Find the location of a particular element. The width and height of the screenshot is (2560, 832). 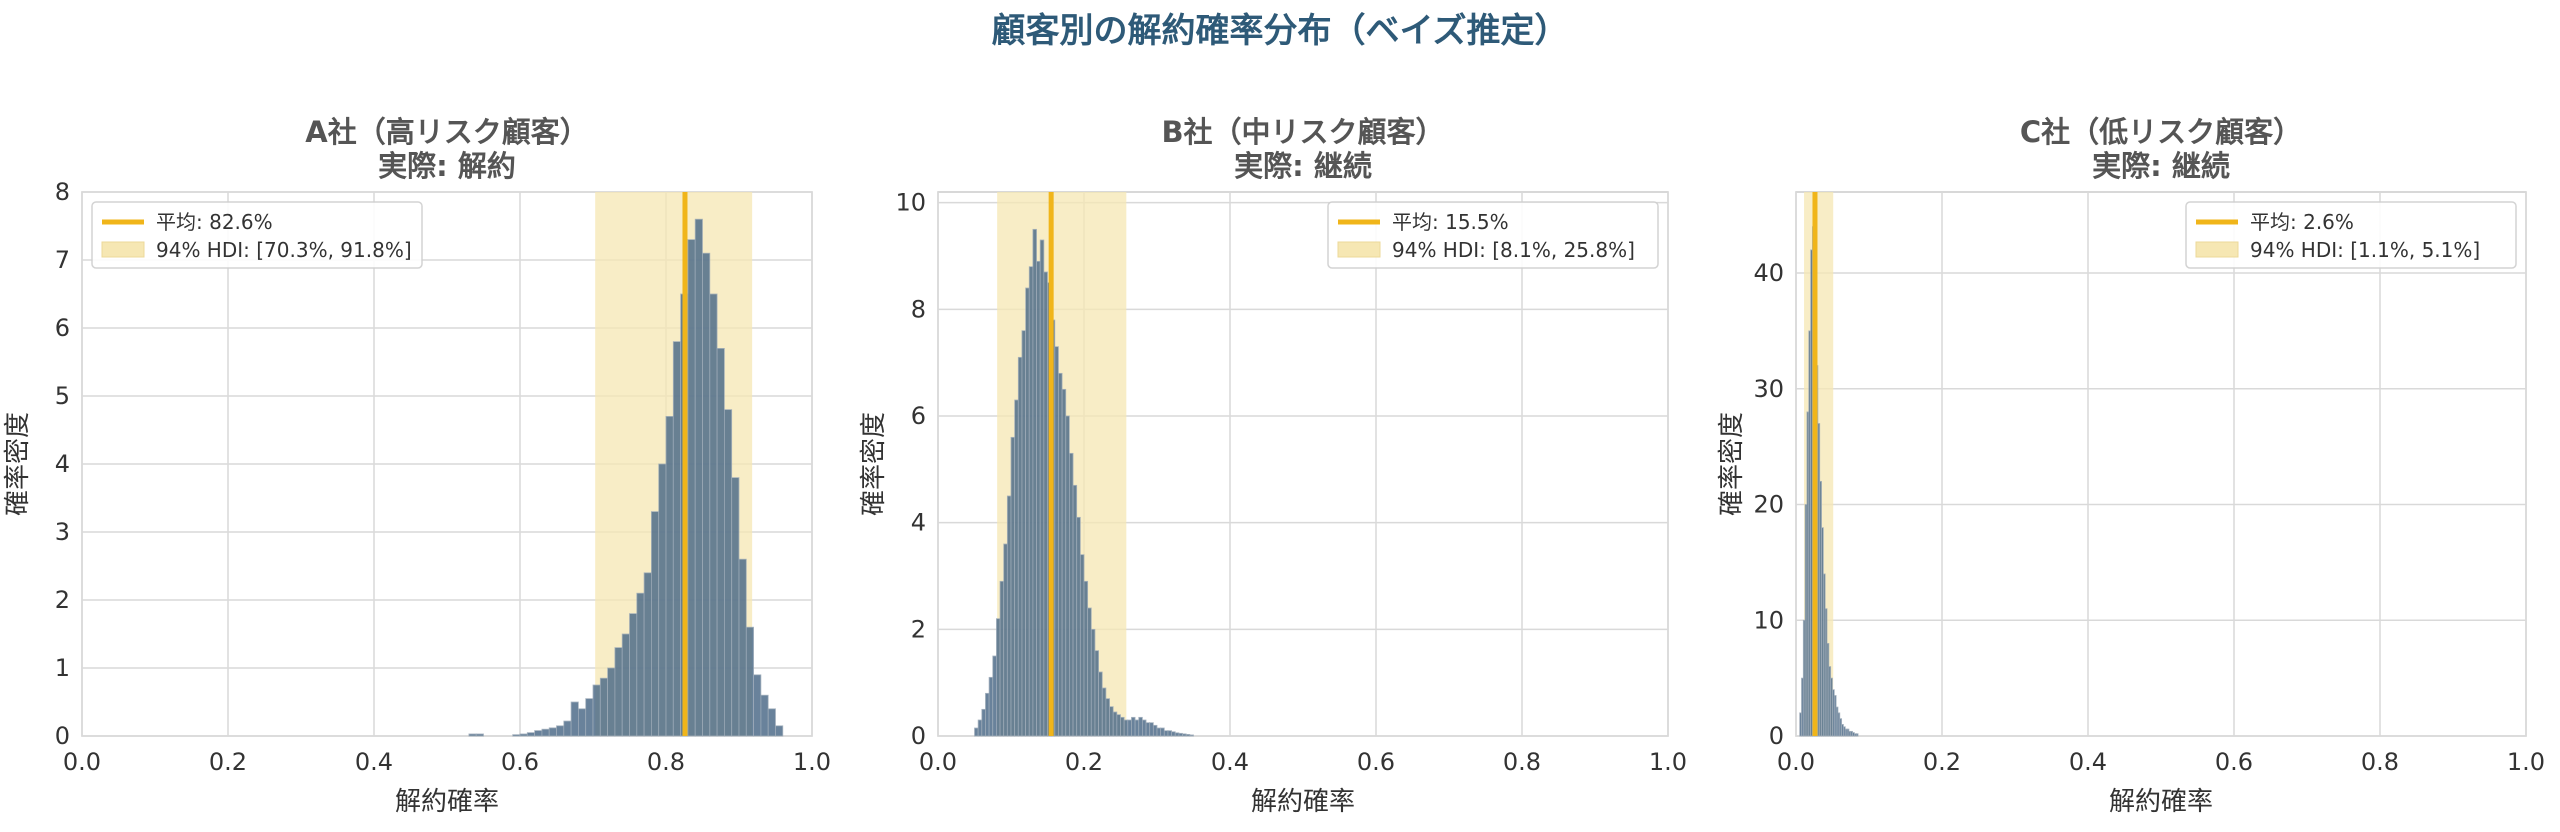

chart2-xtick-label: 0.4 is located at coordinates (1230, 762).